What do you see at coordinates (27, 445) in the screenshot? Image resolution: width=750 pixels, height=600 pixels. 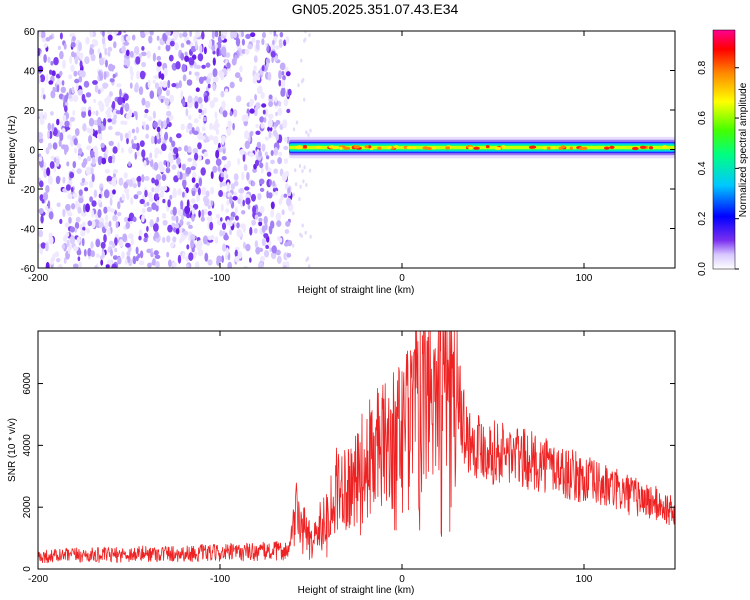 I see `snr-y-tick-label: 4000` at bounding box center [27, 445].